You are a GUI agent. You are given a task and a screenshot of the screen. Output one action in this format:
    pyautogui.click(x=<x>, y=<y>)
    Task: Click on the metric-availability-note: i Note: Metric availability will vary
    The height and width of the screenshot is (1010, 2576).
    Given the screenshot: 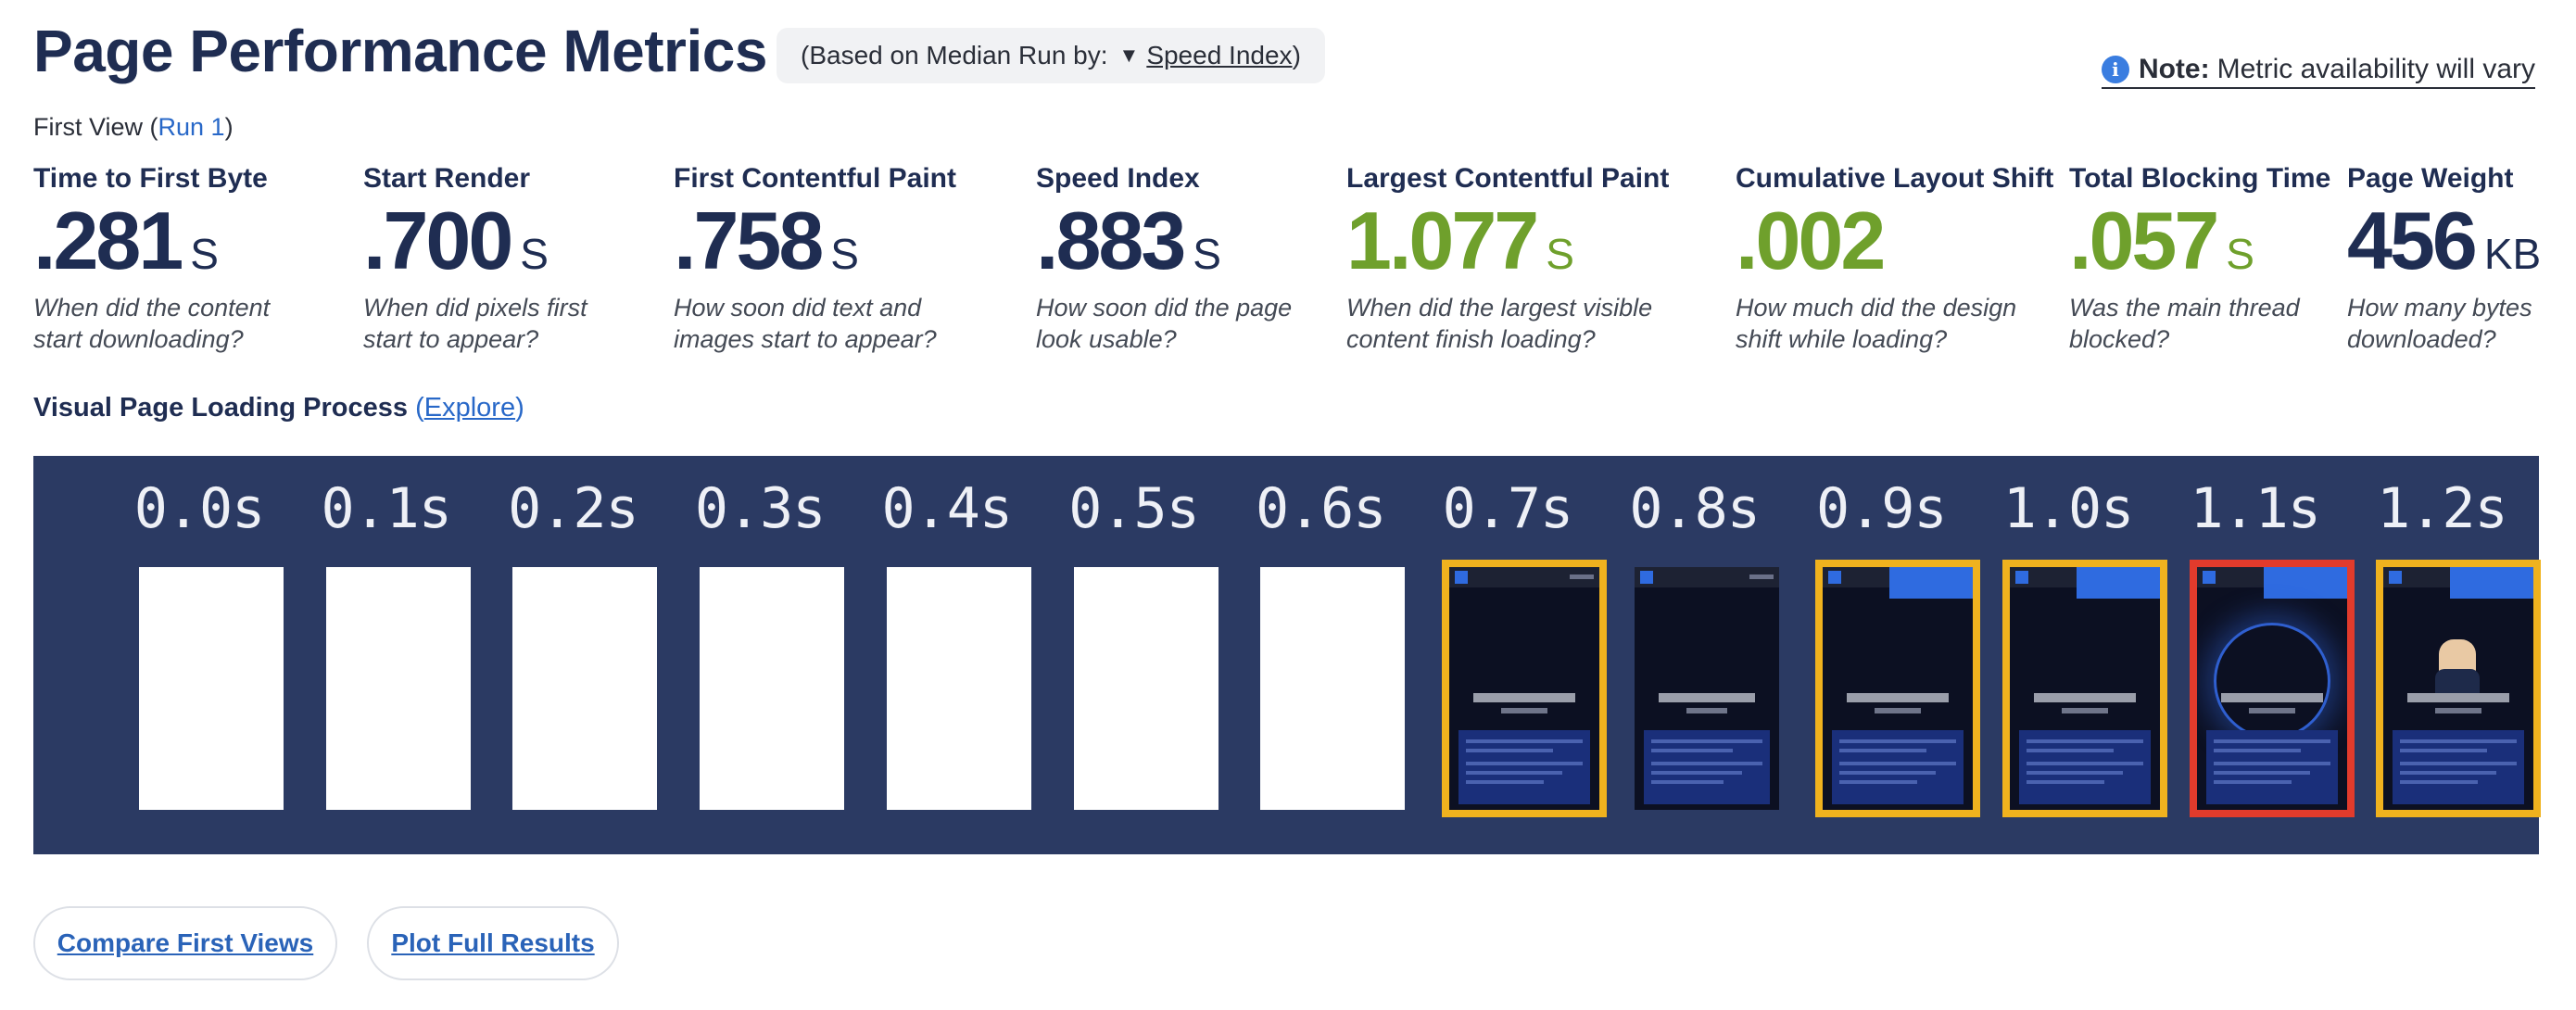 What is the action you would take?
    pyautogui.click(x=2318, y=72)
    